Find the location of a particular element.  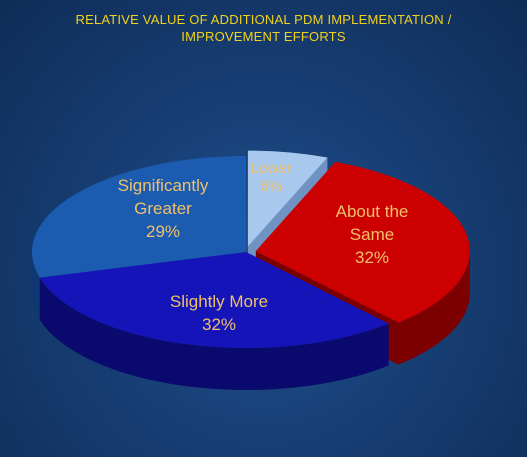

data-label-line: About the is located at coordinates (372, 211).